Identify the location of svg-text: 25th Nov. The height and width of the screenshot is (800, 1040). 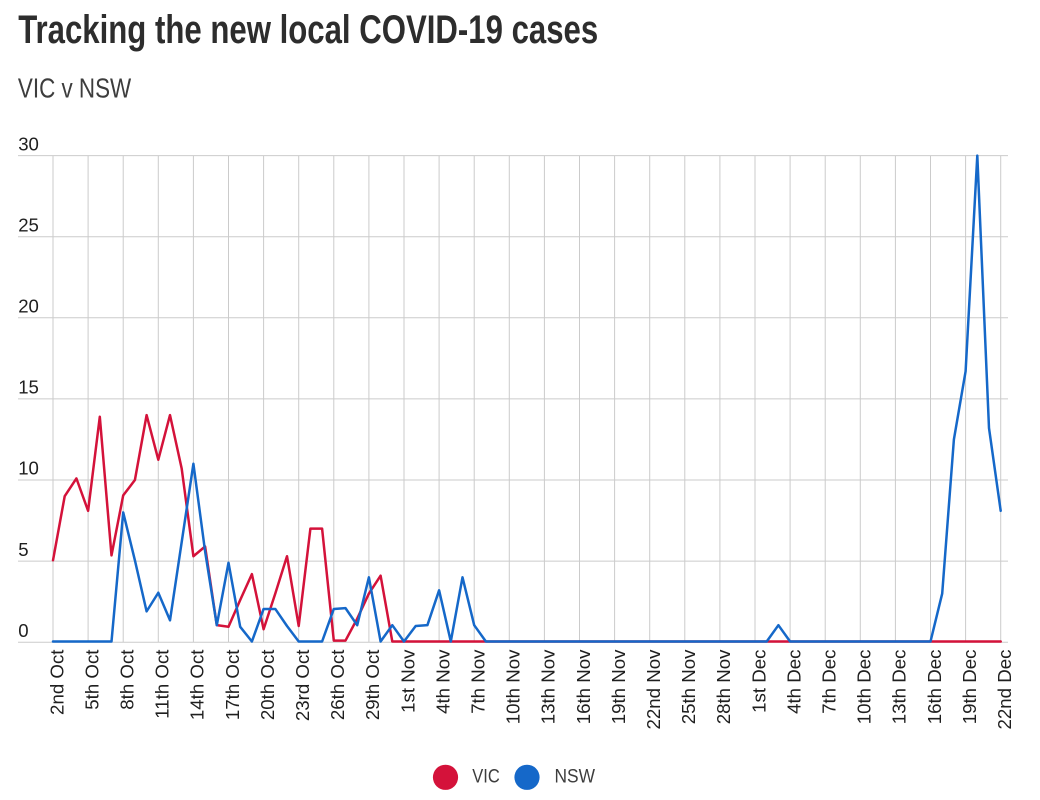
(688, 686).